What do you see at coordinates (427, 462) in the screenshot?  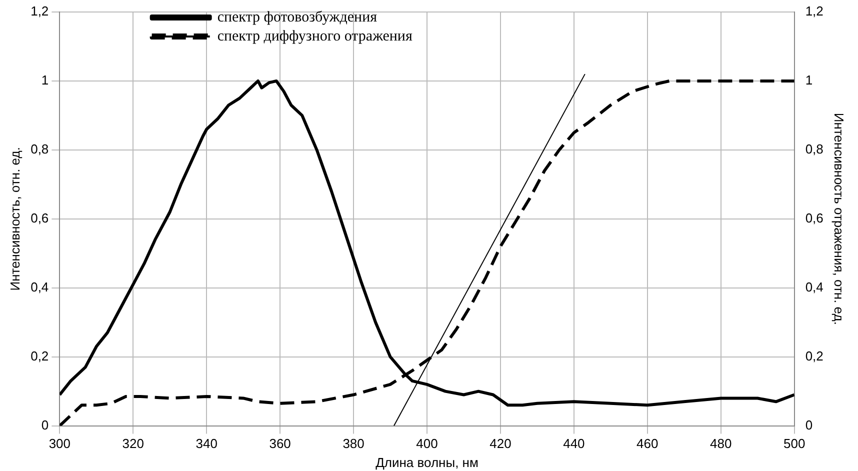 I see `x-axis-title: Длина волны, нм` at bounding box center [427, 462].